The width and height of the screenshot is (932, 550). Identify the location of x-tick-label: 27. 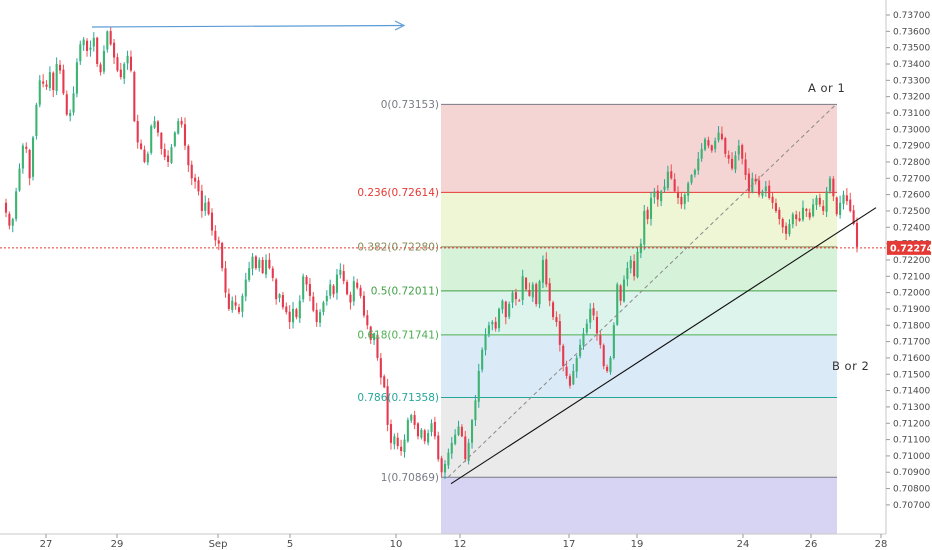
(46, 544).